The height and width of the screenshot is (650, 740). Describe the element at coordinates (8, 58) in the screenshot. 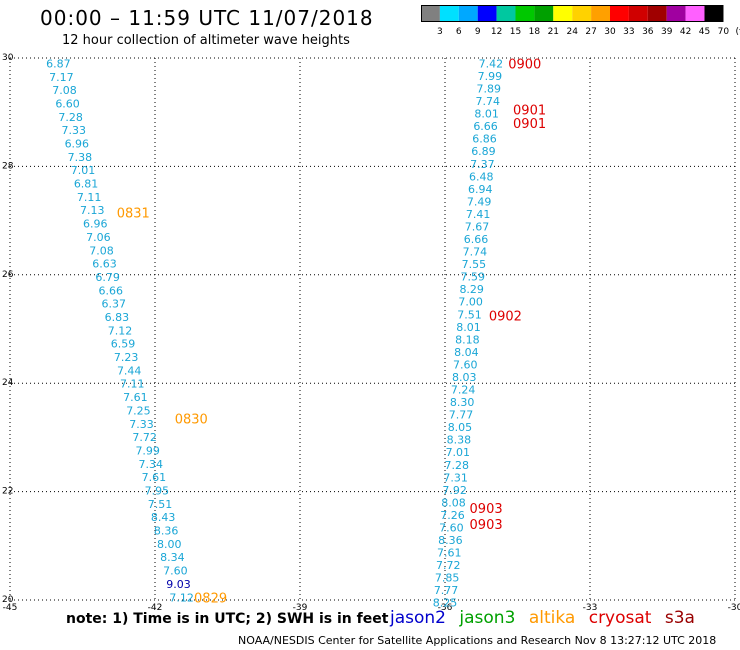

I see `y-tick-label: 30` at that location.